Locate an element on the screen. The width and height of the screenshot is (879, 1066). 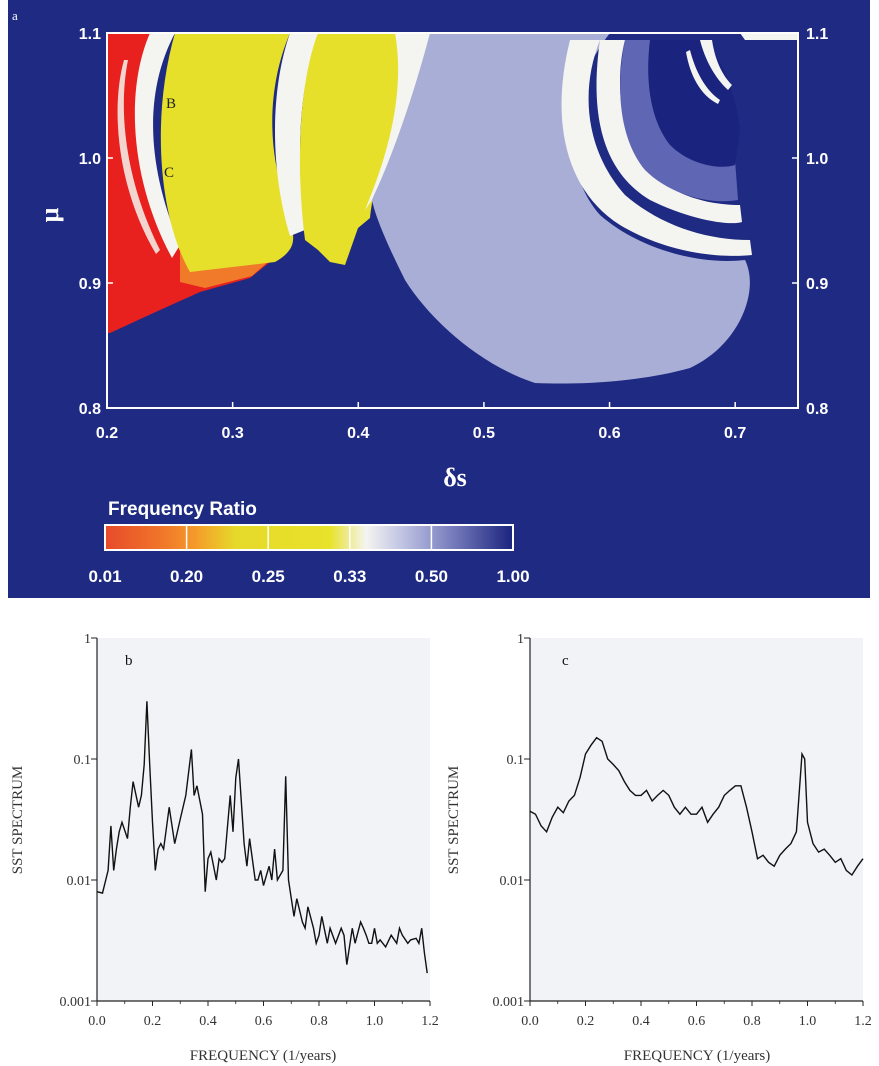
region-white-channel is located at coordinates (297, 134).